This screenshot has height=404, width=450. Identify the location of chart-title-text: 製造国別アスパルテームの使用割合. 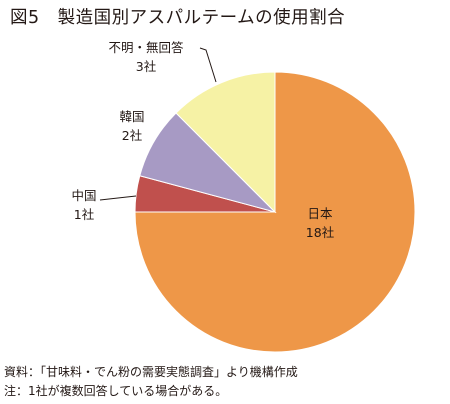
(201, 18).